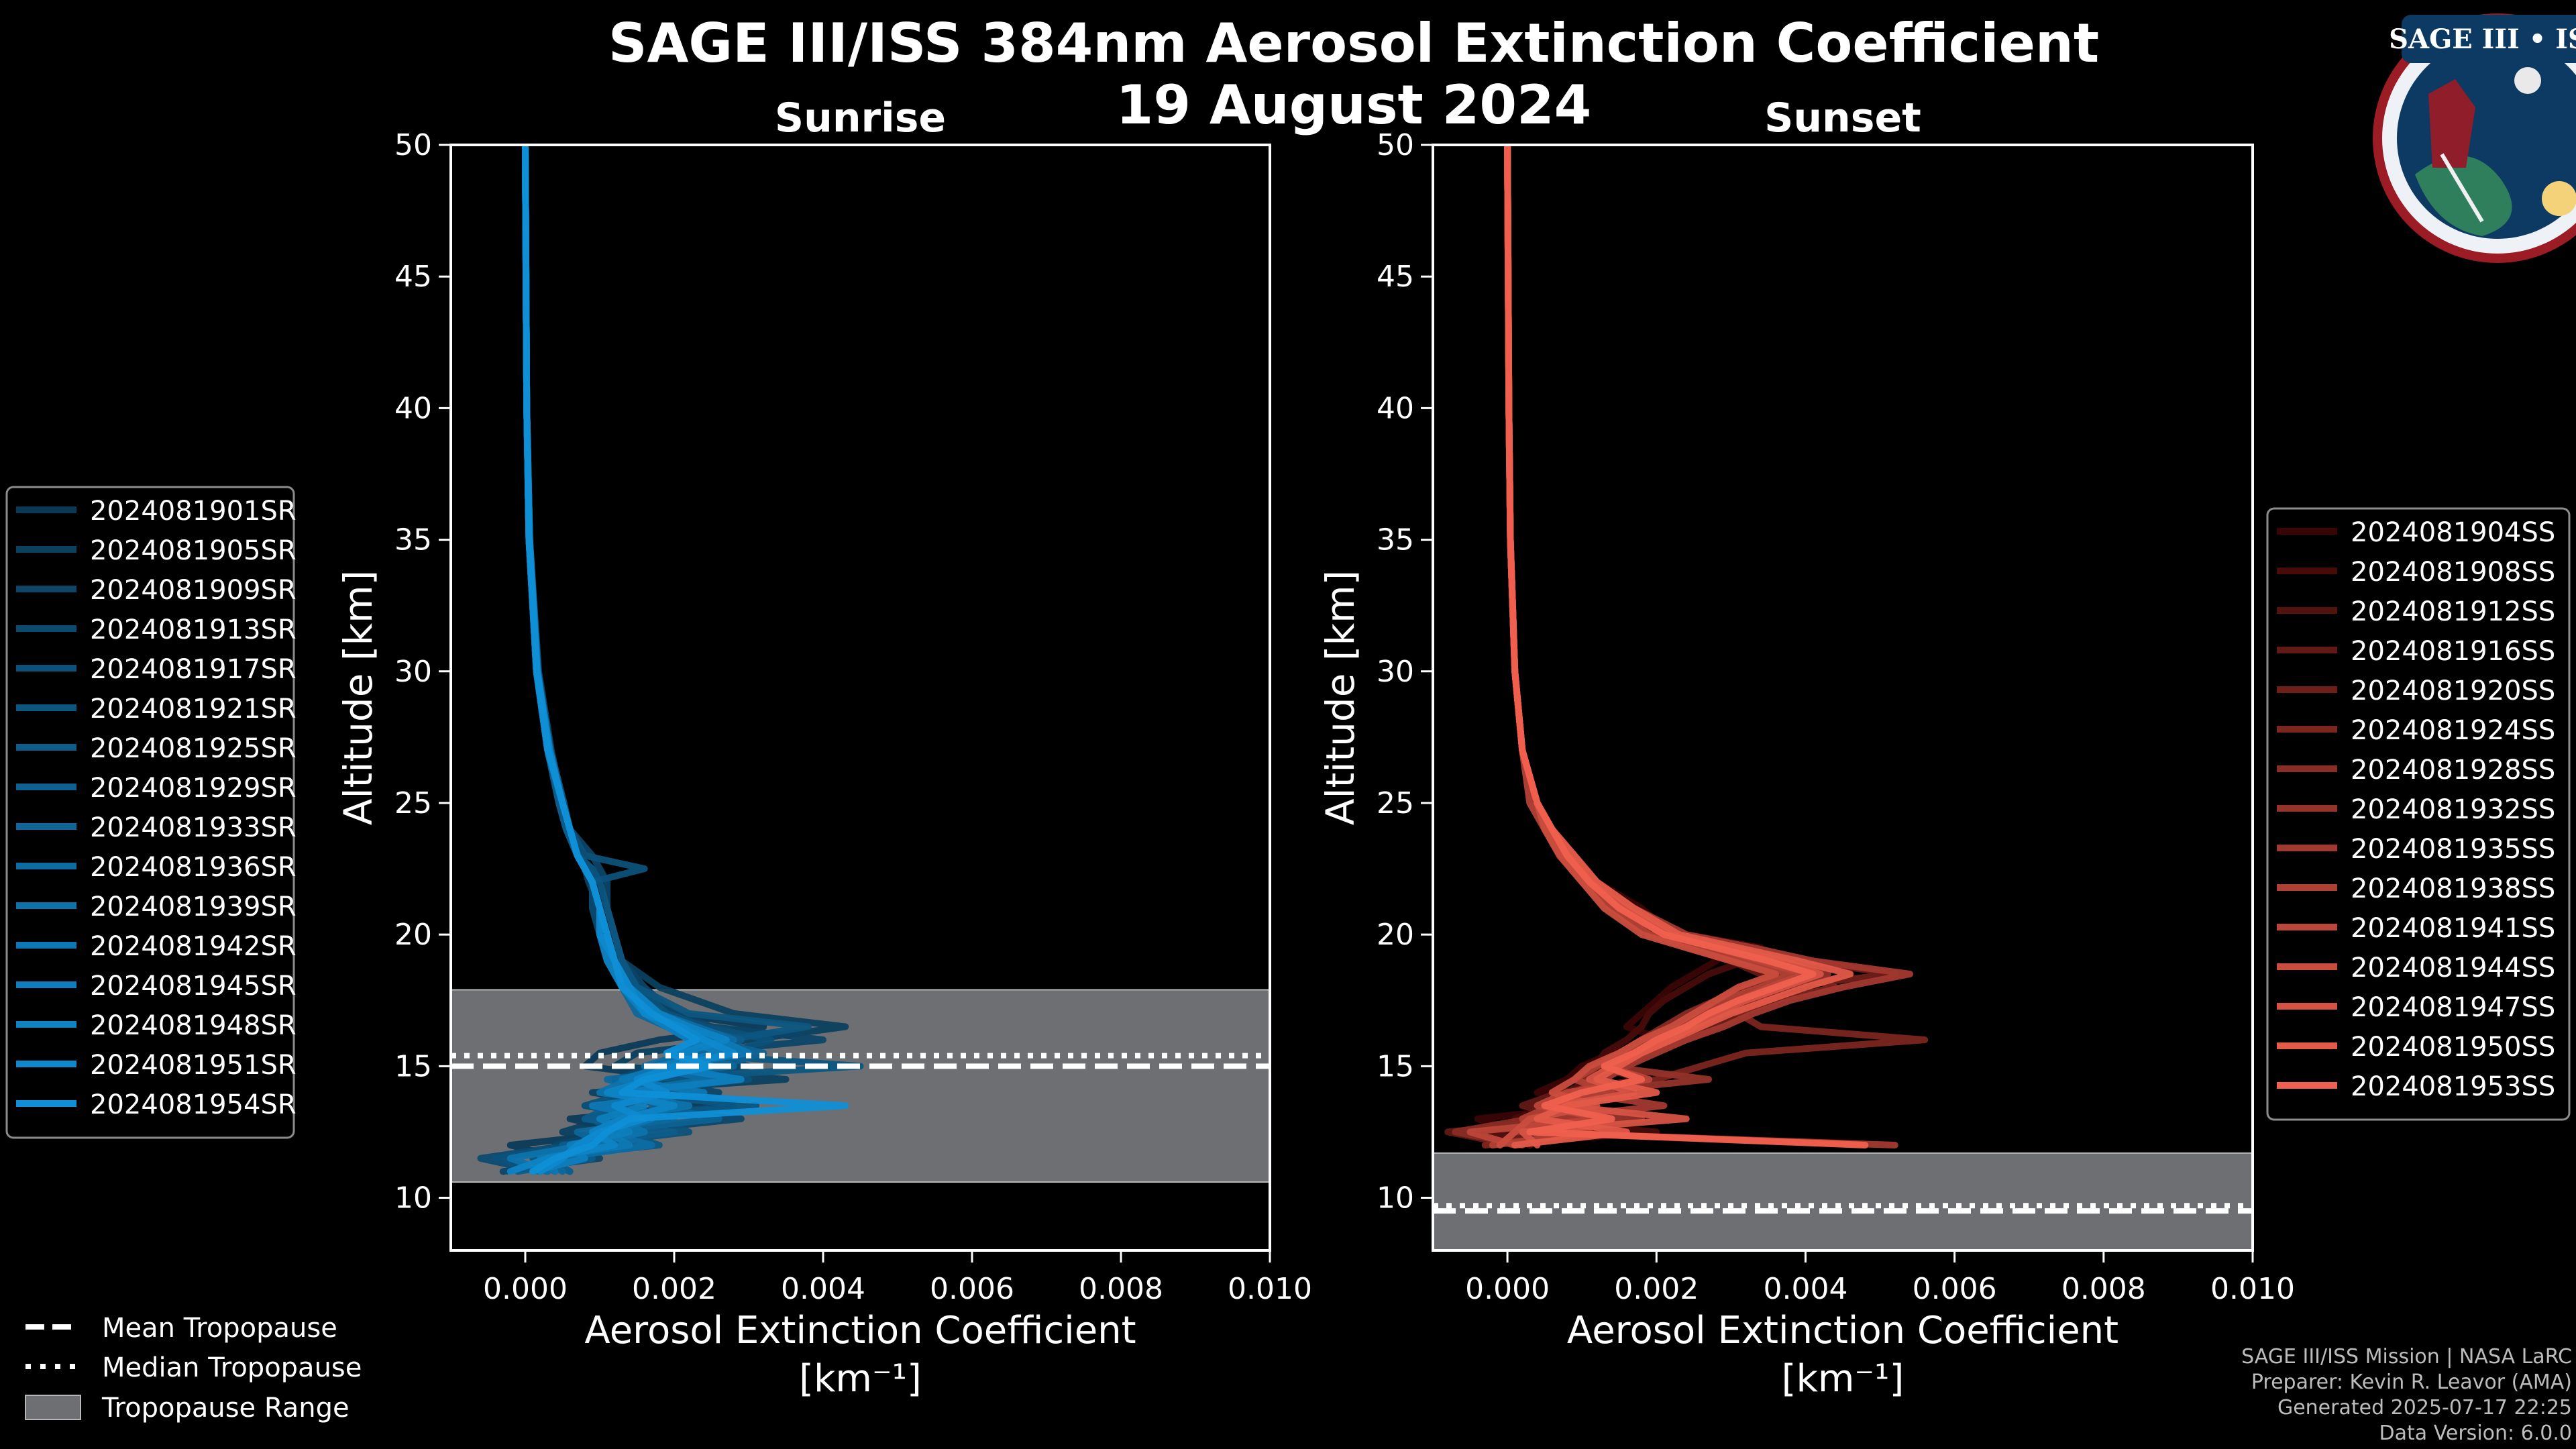 The height and width of the screenshot is (1449, 2576). Describe the element at coordinates (193, 986) in the screenshot. I see `sunrise-legend-entry: 2024081945SR` at that location.